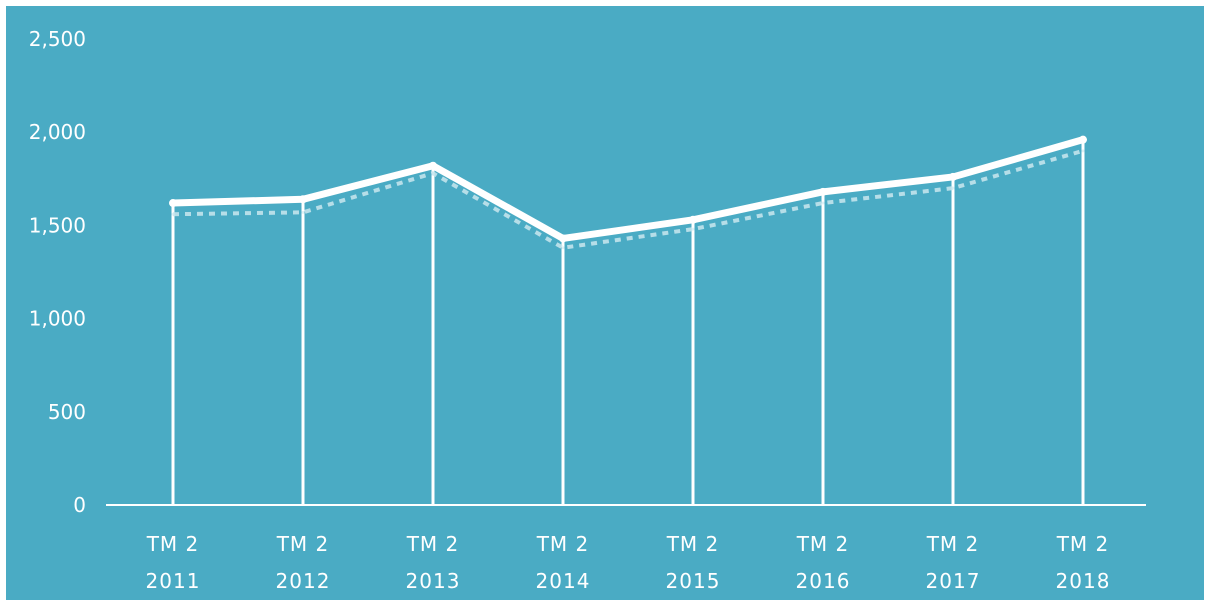 This screenshot has width=1210, height=603. I want to click on x-tick-label: TM 2 2013, so click(433, 562).